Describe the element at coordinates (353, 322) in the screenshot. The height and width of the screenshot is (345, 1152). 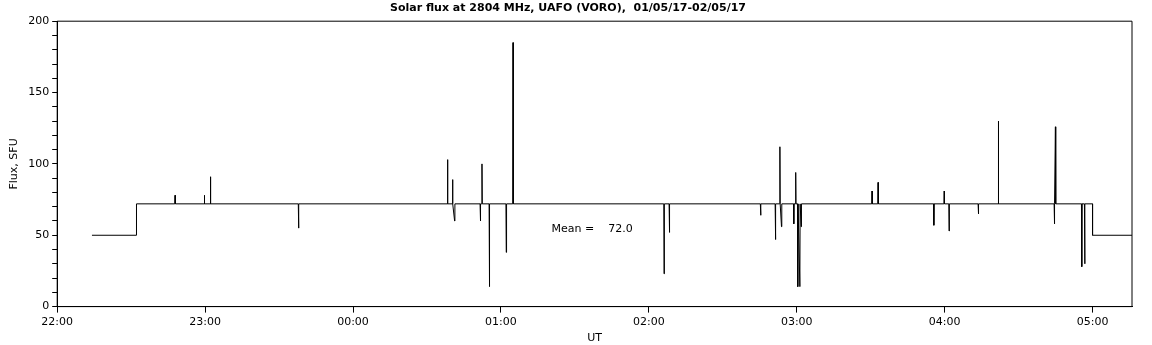
I see `x-tick-label: 00:00` at that location.